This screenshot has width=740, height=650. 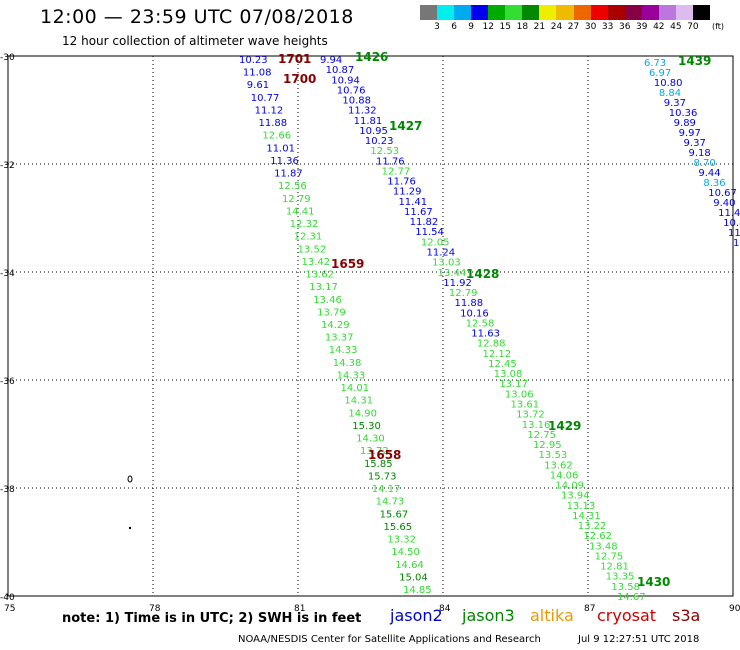 What do you see at coordinates (351, 90) in the screenshot?
I see `wave-height-label: 10.76` at bounding box center [351, 90].